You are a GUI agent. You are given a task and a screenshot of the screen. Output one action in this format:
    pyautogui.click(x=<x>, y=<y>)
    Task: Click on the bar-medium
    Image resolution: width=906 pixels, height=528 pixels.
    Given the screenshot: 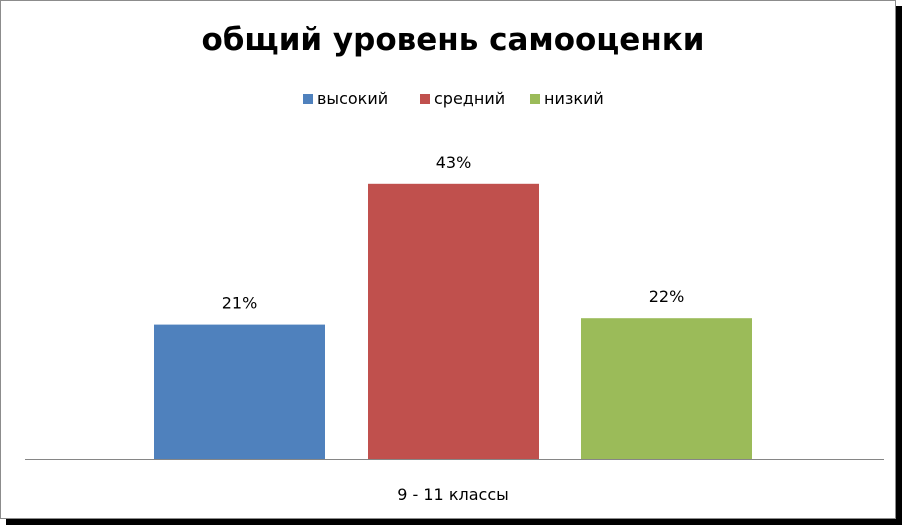 What is the action you would take?
    pyautogui.click(x=453, y=321)
    